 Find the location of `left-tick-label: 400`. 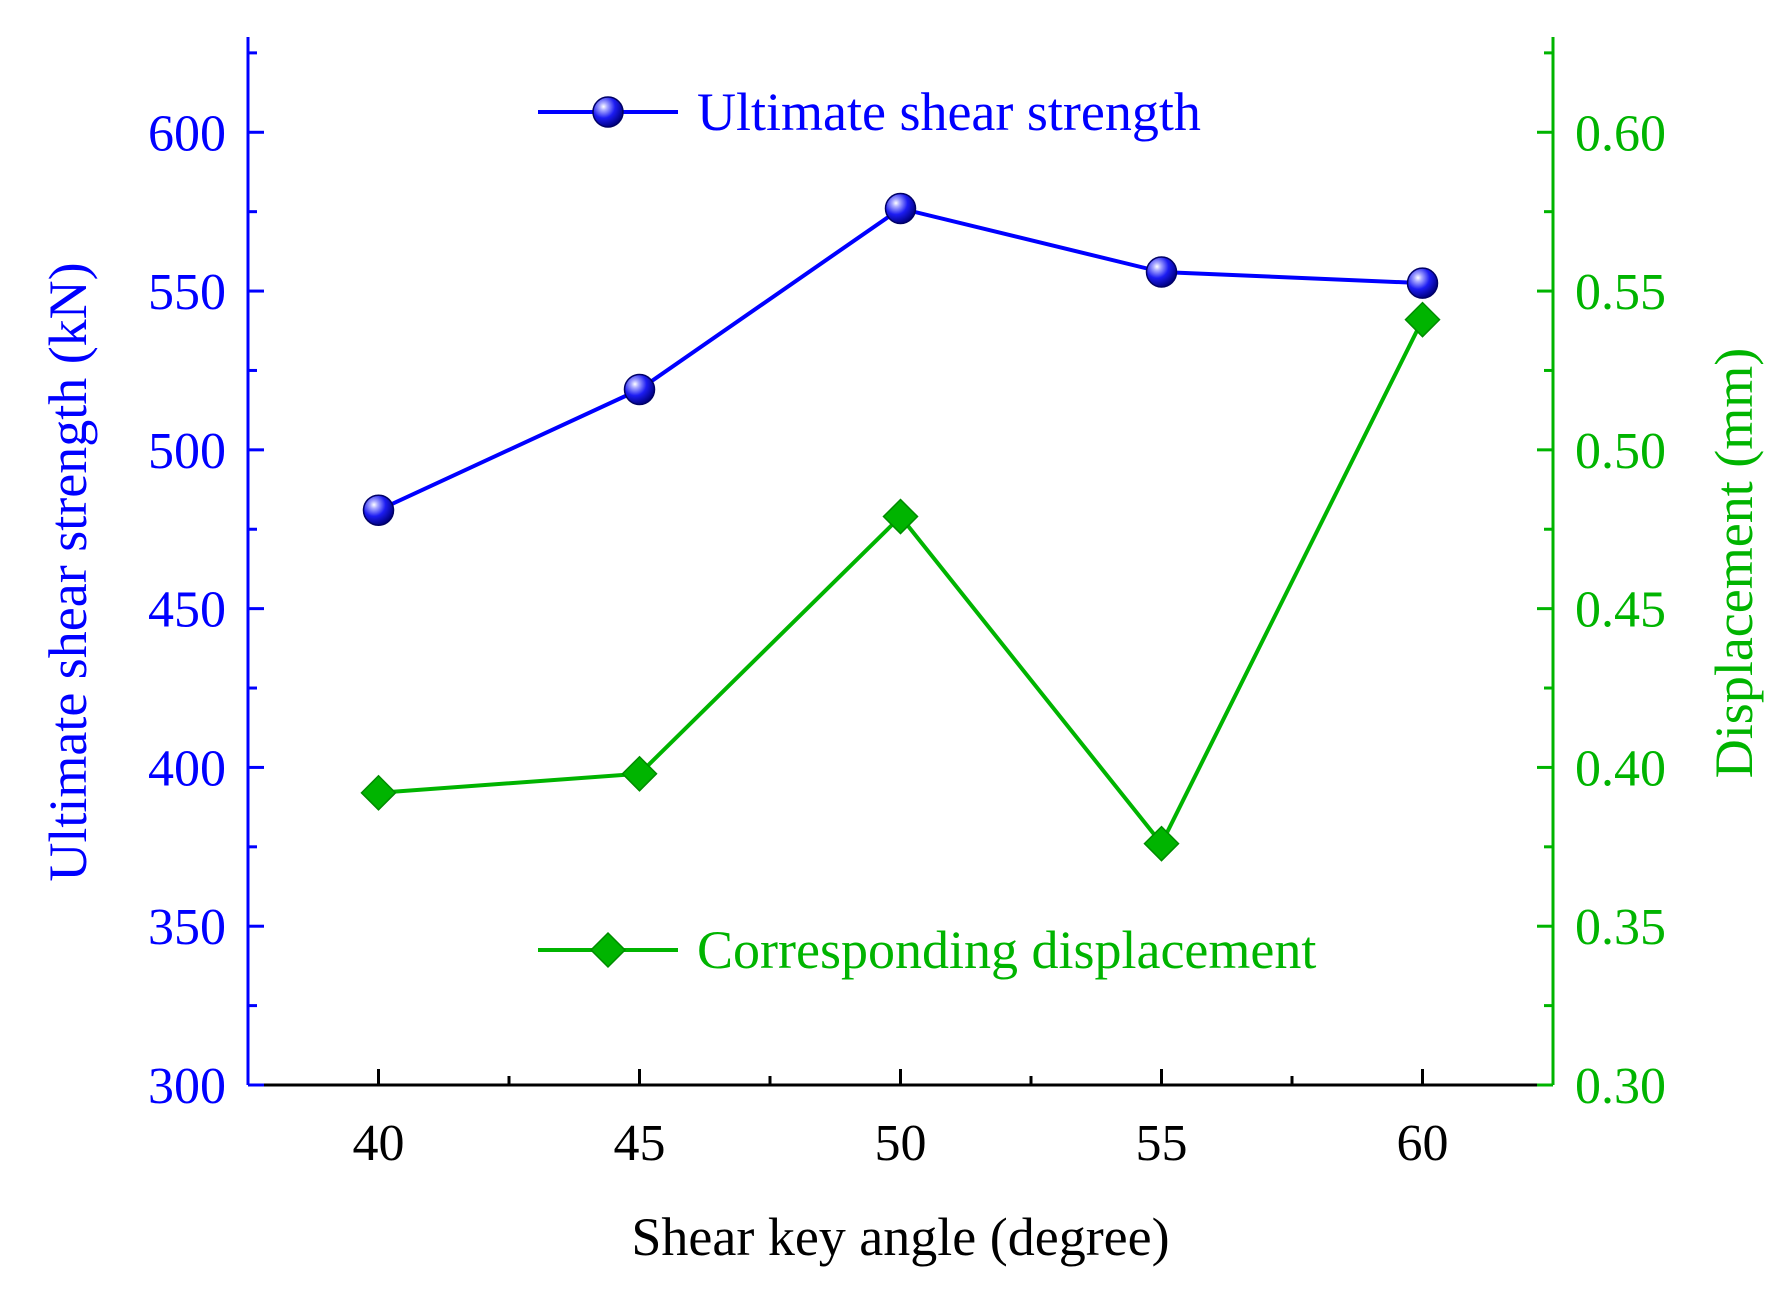

left-tick-label: 400 is located at coordinates (187, 768).